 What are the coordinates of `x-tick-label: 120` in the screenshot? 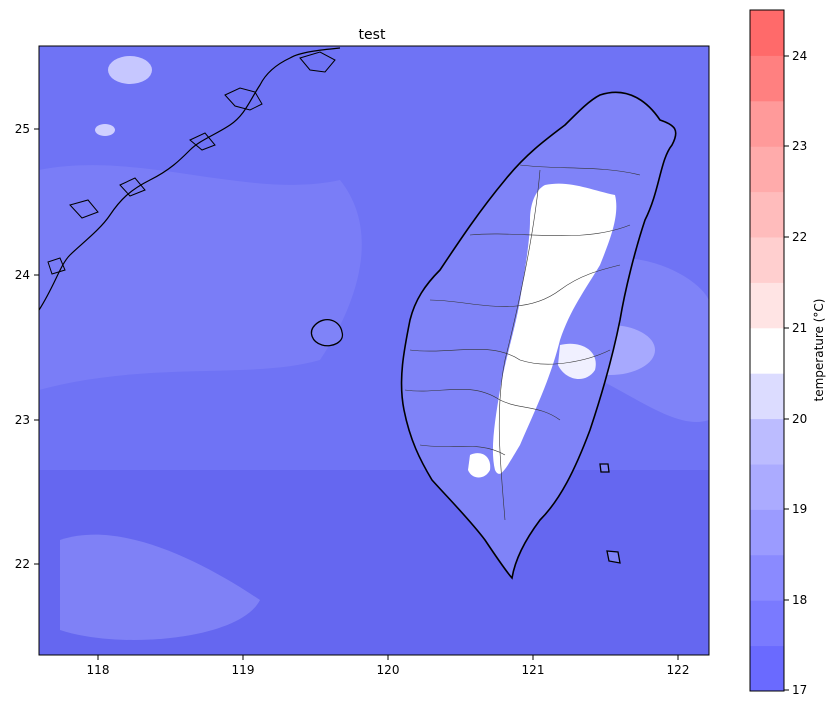 It's located at (388, 670).